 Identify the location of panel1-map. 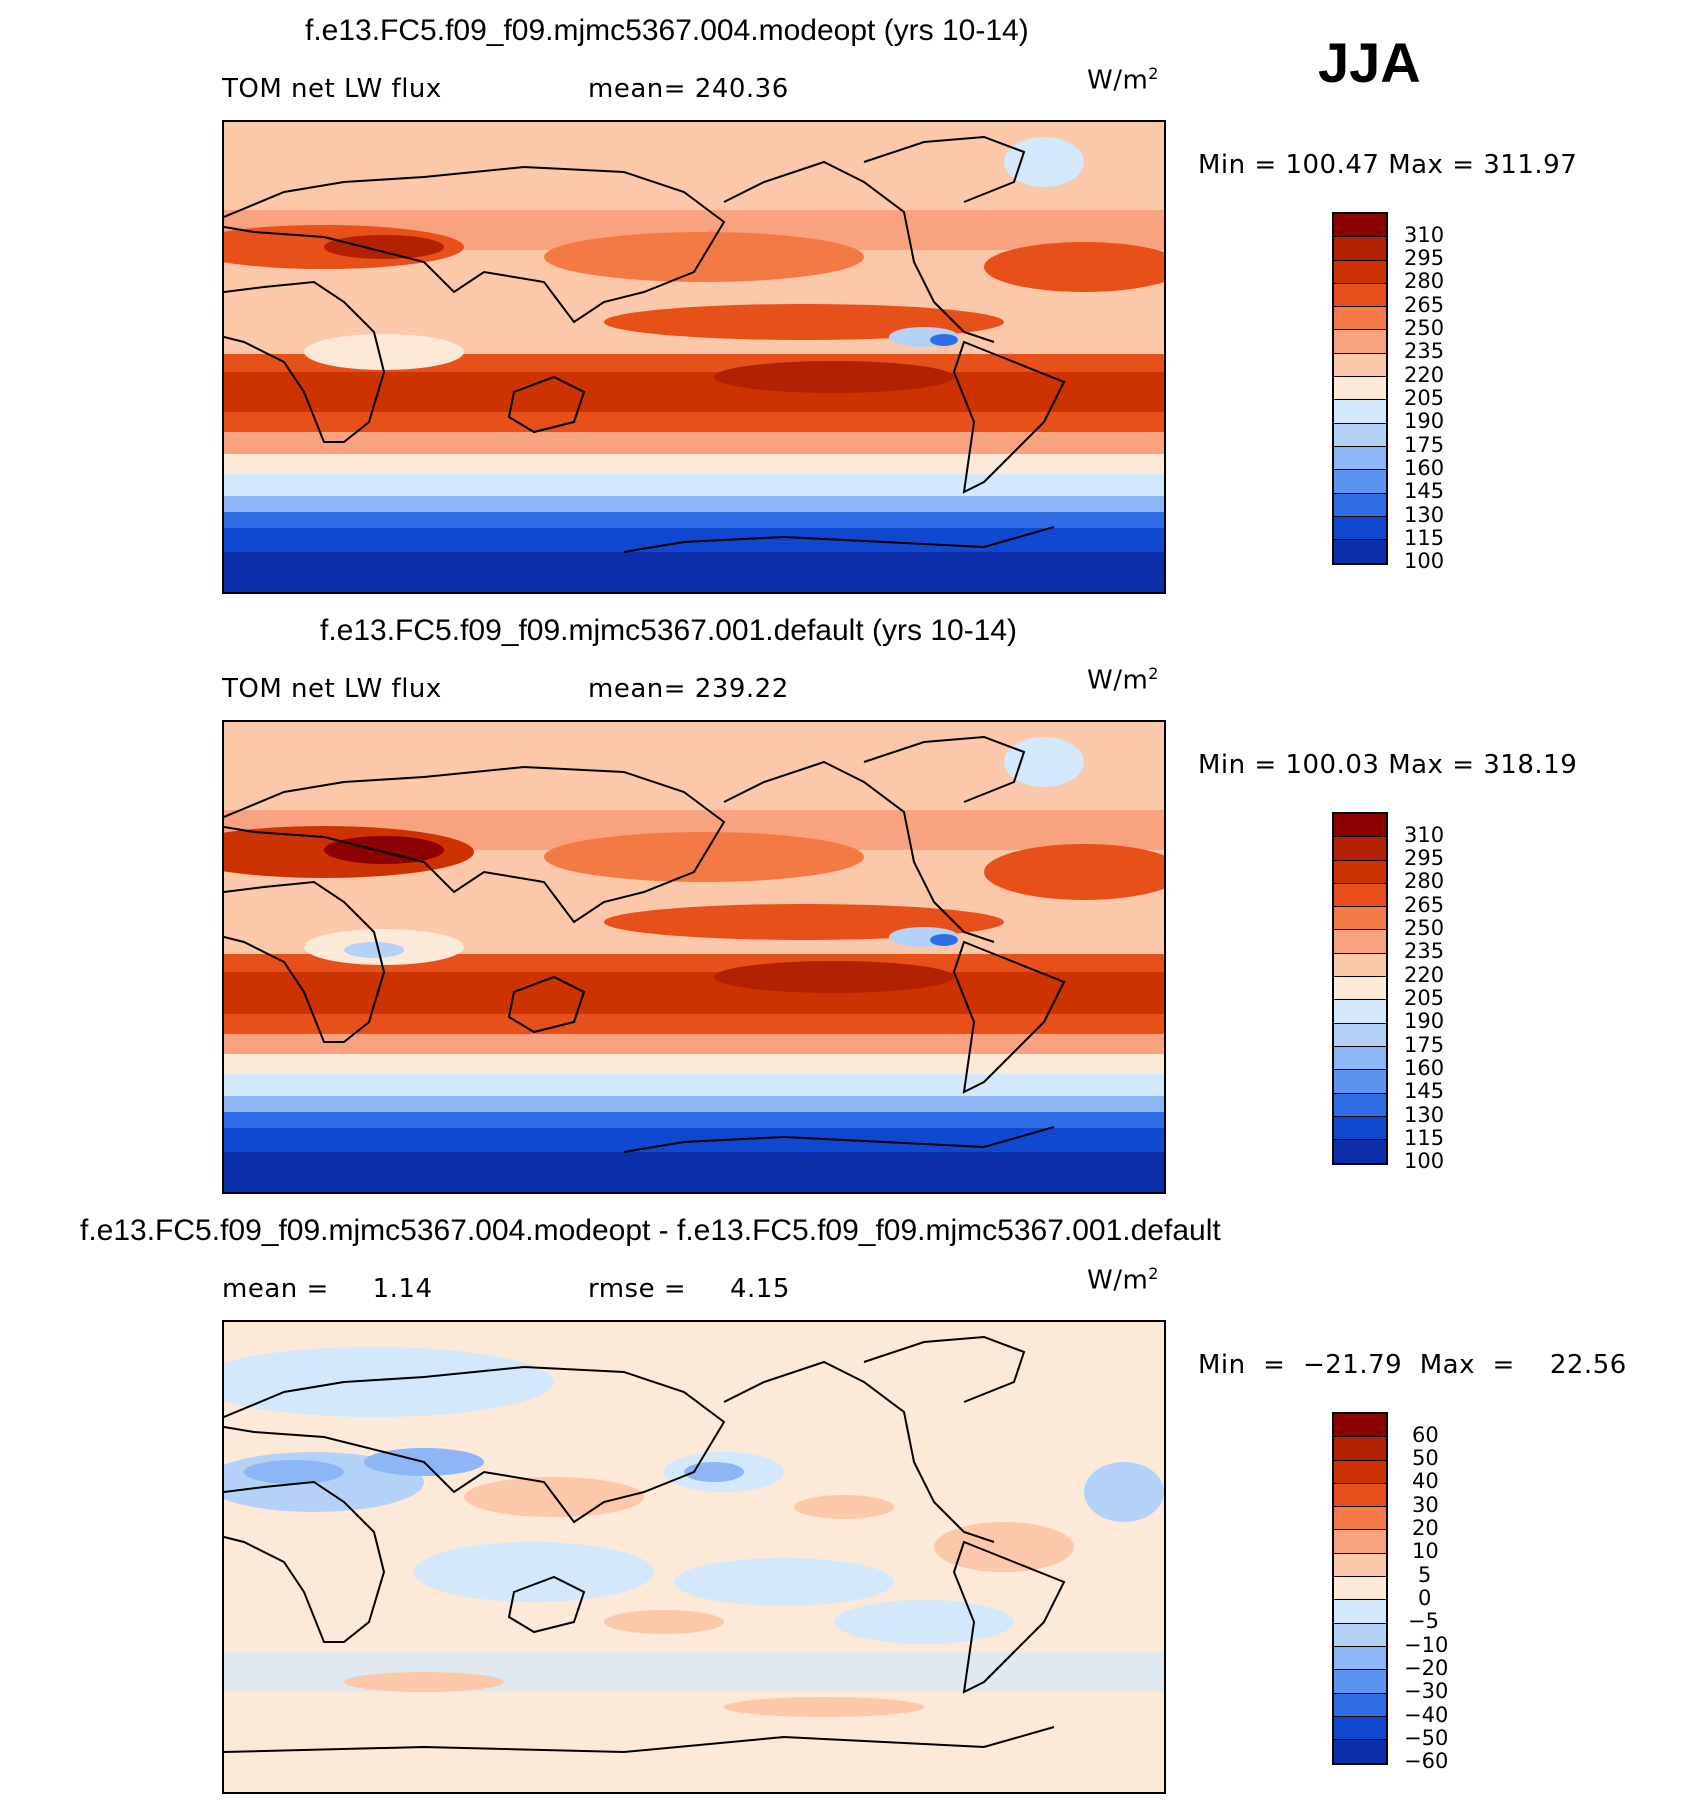
(694, 357).